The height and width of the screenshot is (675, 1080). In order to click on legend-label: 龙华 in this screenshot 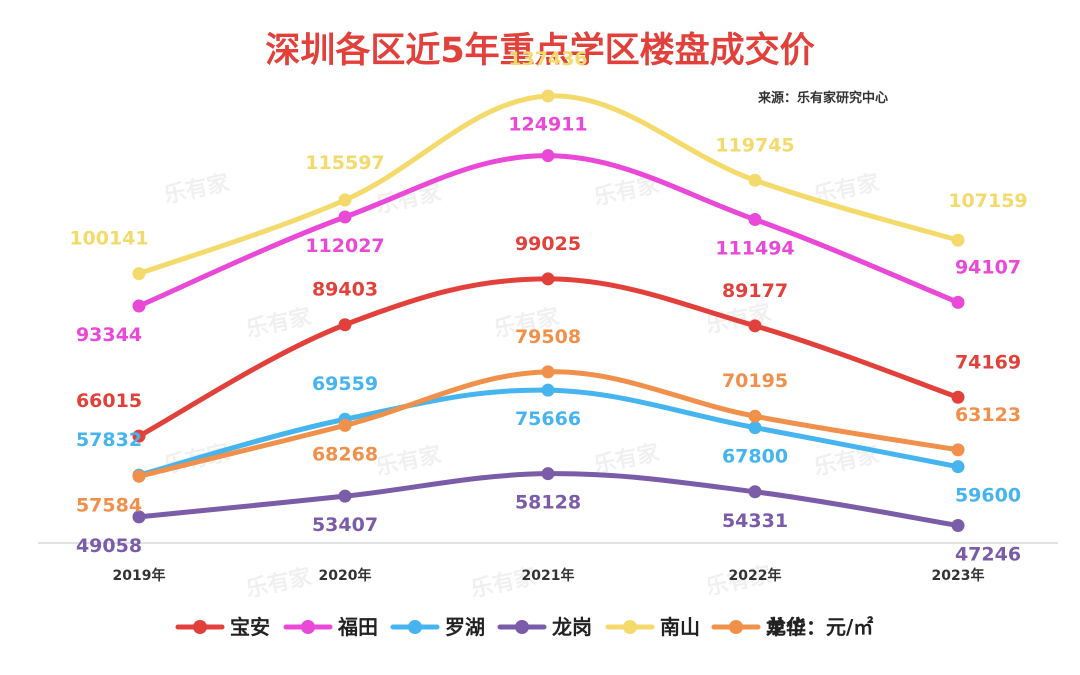, I will do `click(786, 627)`.